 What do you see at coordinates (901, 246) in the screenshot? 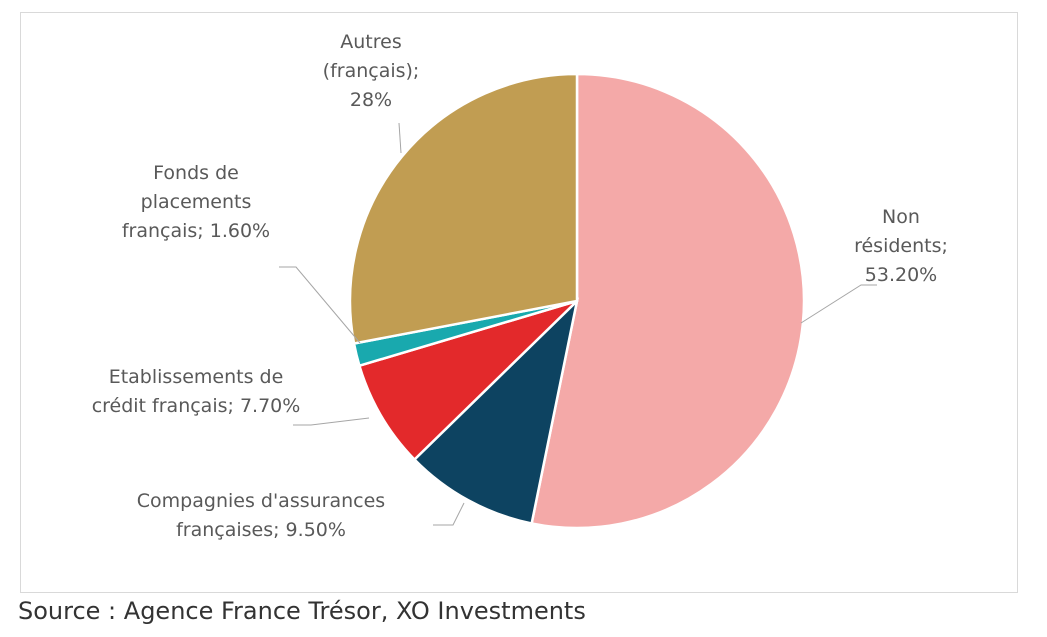
I see `slice-label-0: Non résidents; 53.20%` at bounding box center [901, 246].